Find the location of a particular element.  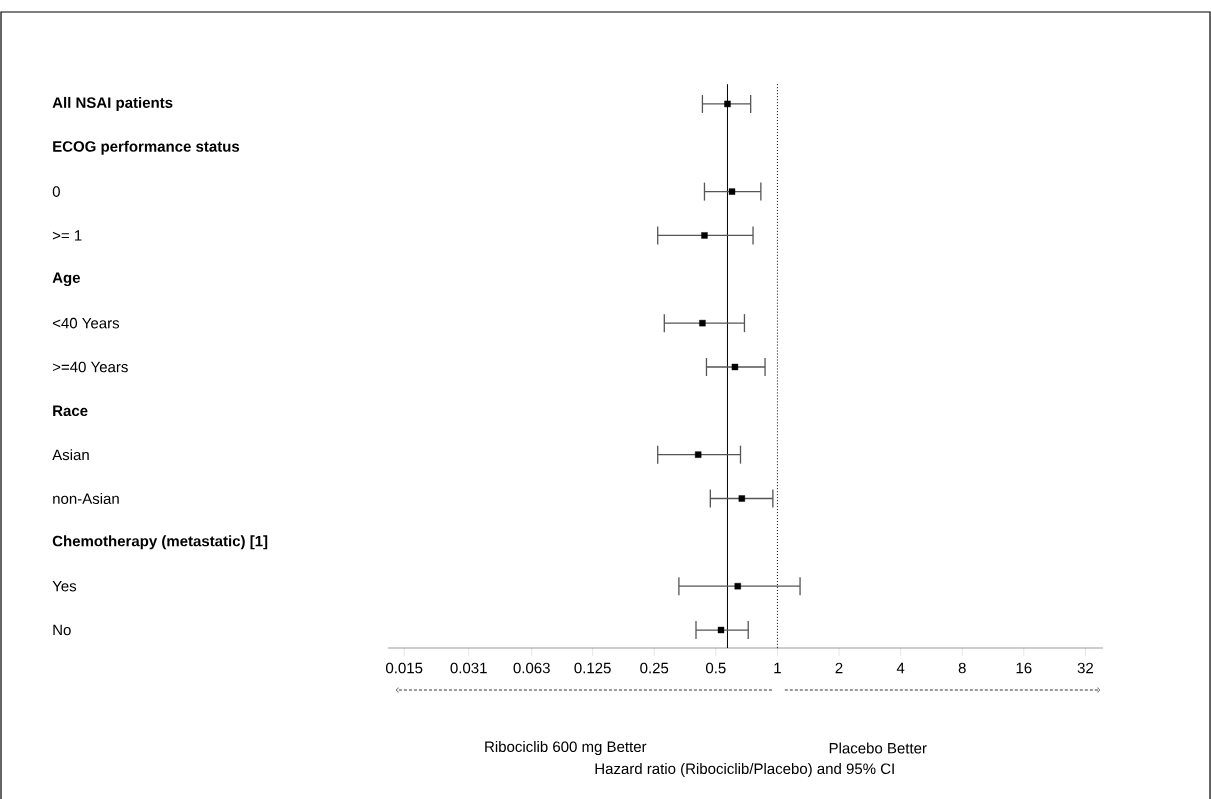

x-tick-label: 0.015 is located at coordinates (404, 668).